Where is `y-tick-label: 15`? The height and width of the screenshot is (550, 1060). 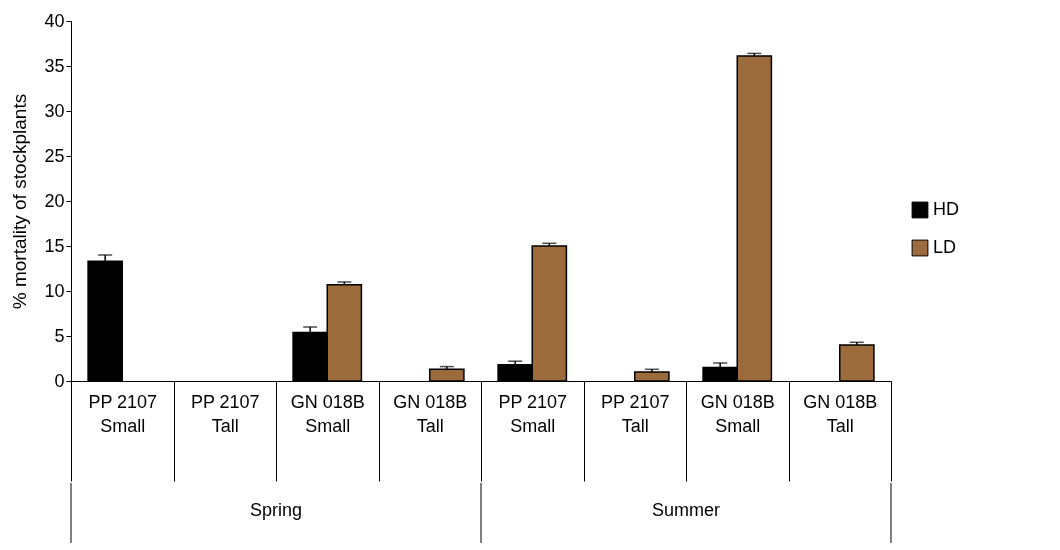 y-tick-label: 15 is located at coordinates (54, 245).